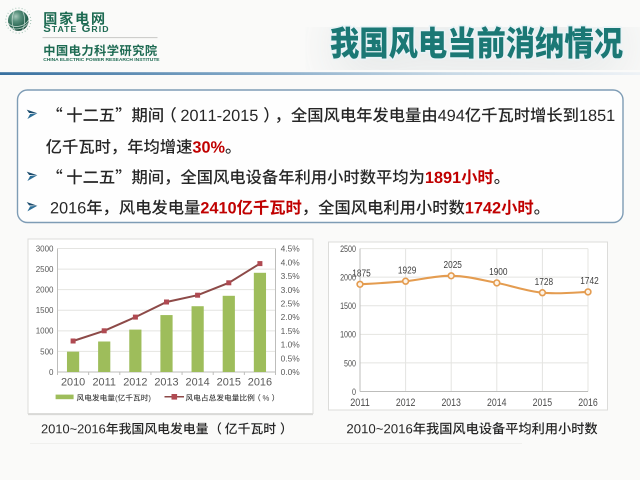 This screenshot has width=640, height=480. What do you see at coordinates (498, 272) in the screenshot?
I see `svg-text: 1900` at bounding box center [498, 272].